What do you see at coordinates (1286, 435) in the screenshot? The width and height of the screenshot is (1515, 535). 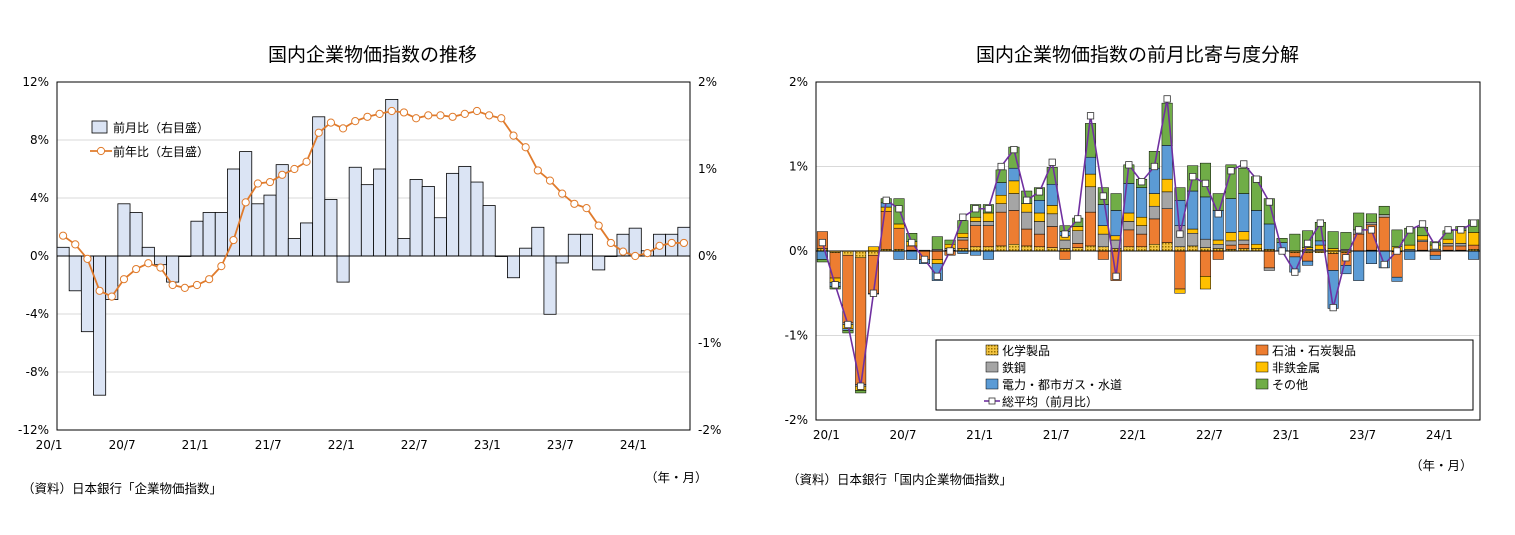 I see `x-tick-label: 23/1` at bounding box center [1286, 435].